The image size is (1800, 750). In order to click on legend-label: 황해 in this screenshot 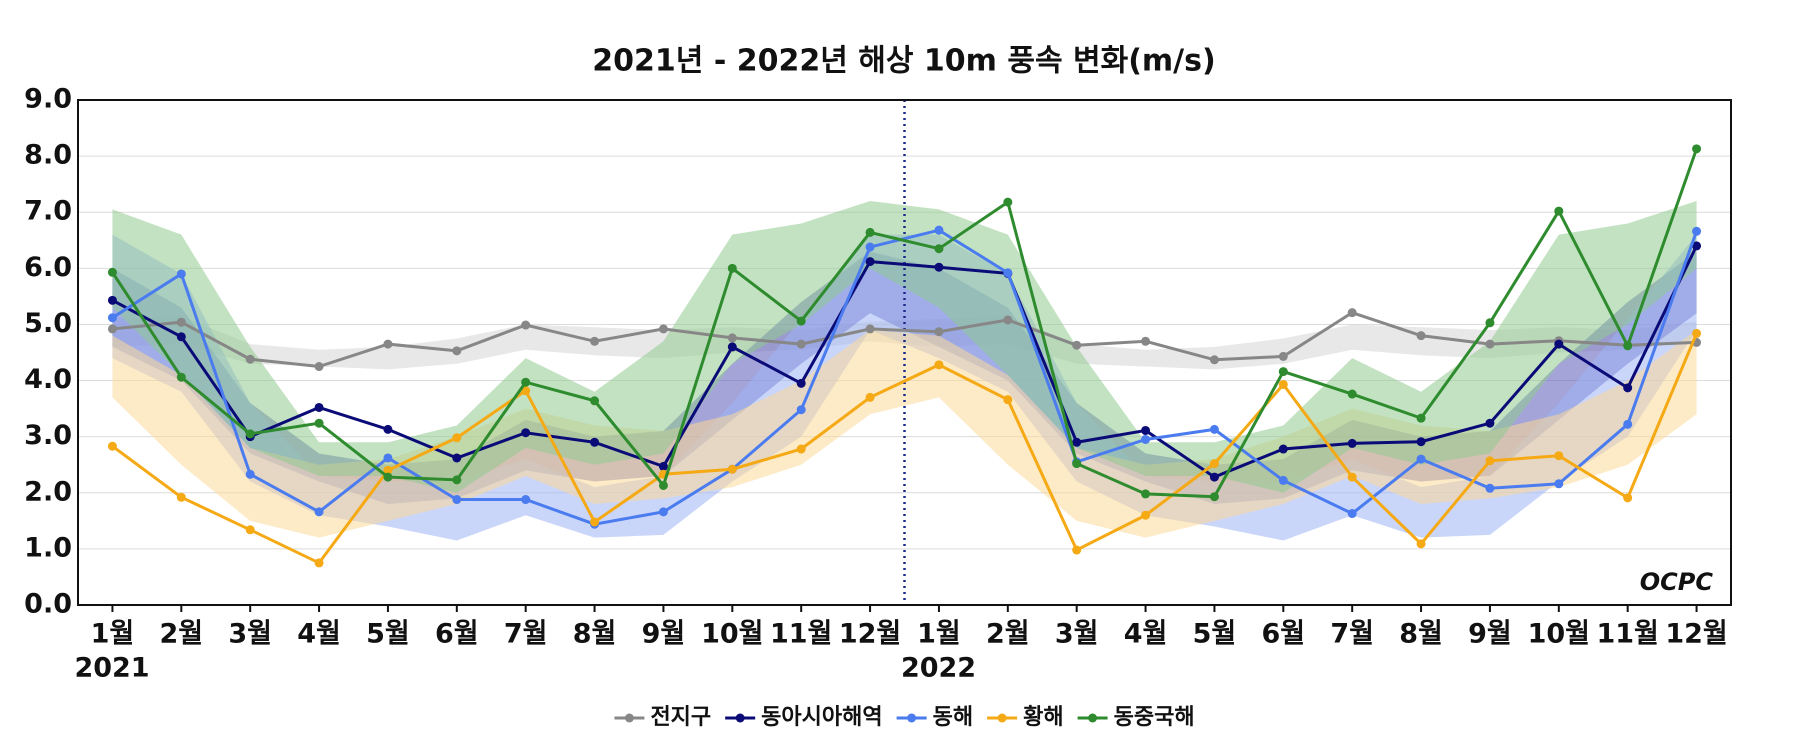, I will do `click(1043, 717)`.